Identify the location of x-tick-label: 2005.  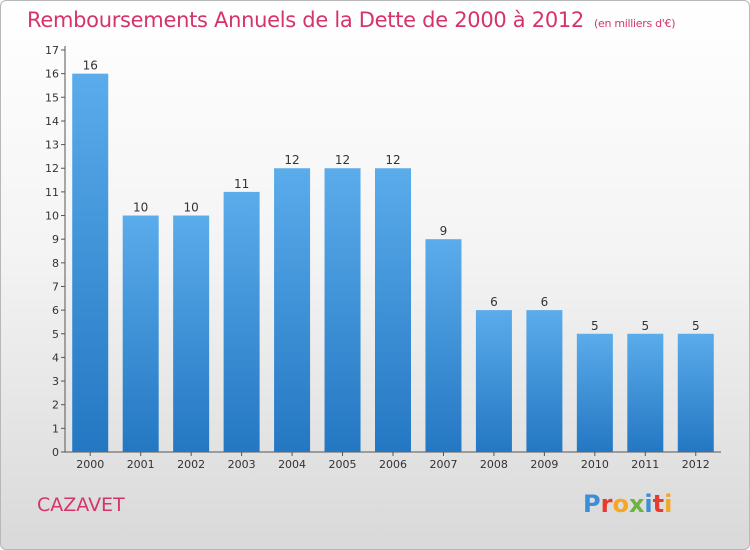
(343, 464).